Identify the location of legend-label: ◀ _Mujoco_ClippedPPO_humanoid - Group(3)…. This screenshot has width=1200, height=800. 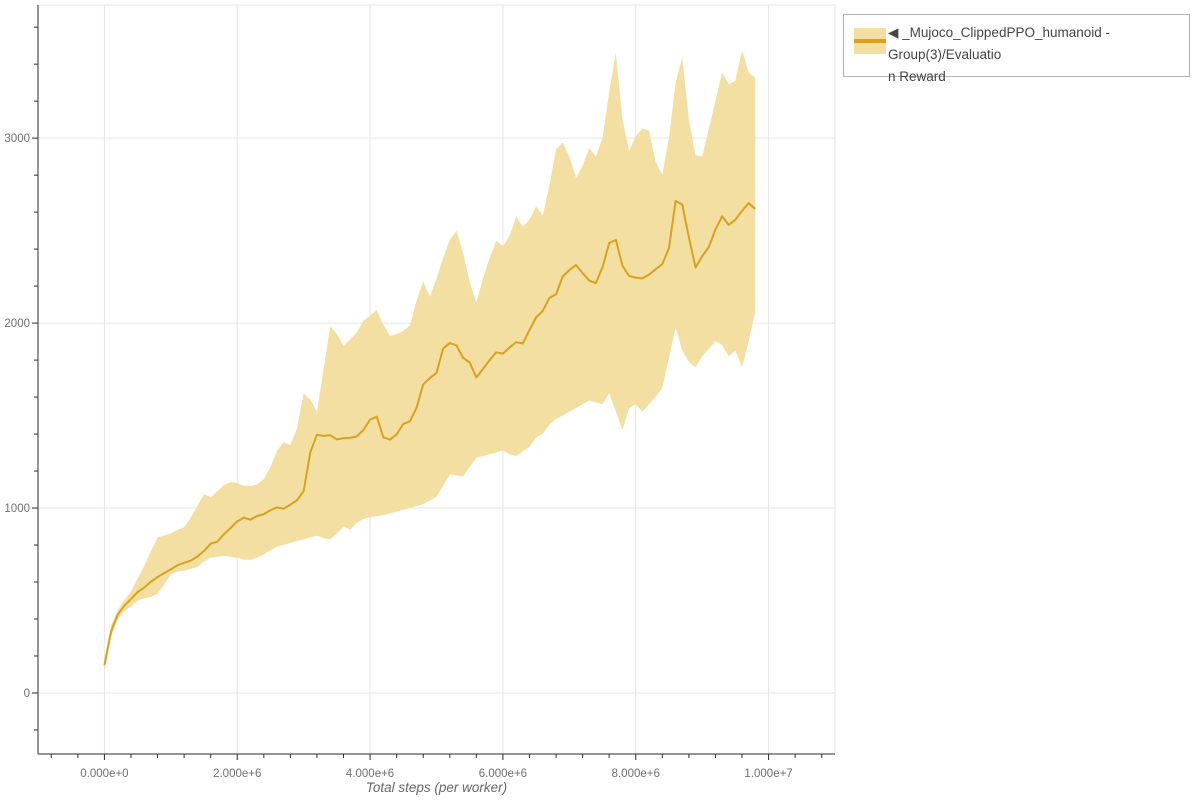
(1034, 55).